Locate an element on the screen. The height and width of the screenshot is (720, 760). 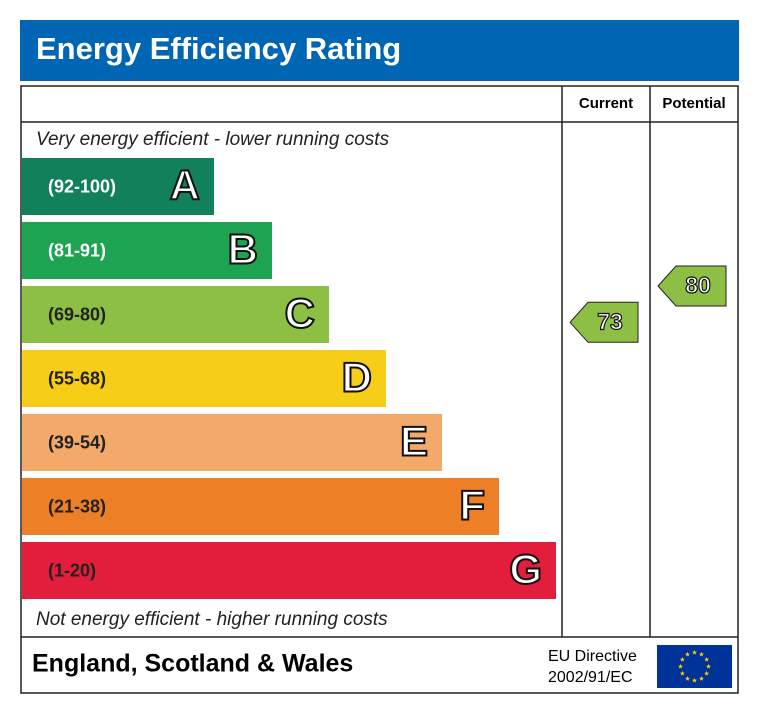
region: England, Scotland & Wales is located at coordinates (192, 664).